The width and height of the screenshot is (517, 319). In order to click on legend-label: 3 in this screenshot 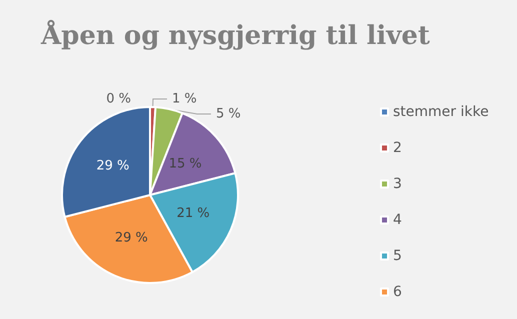, I will do `click(397, 184)`.